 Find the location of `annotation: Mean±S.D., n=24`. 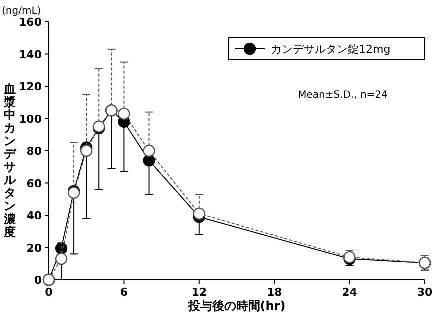

annotation: Mean±S.D., n=24 is located at coordinates (343, 95).